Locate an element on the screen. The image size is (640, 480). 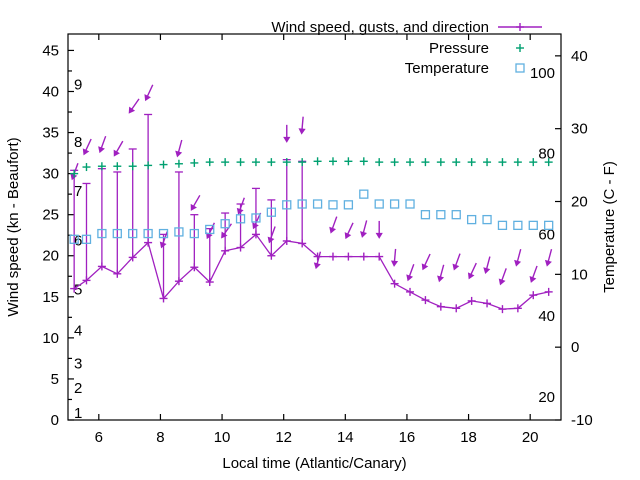
fahrenheit-scale-label: 40 is located at coordinates (546, 316).